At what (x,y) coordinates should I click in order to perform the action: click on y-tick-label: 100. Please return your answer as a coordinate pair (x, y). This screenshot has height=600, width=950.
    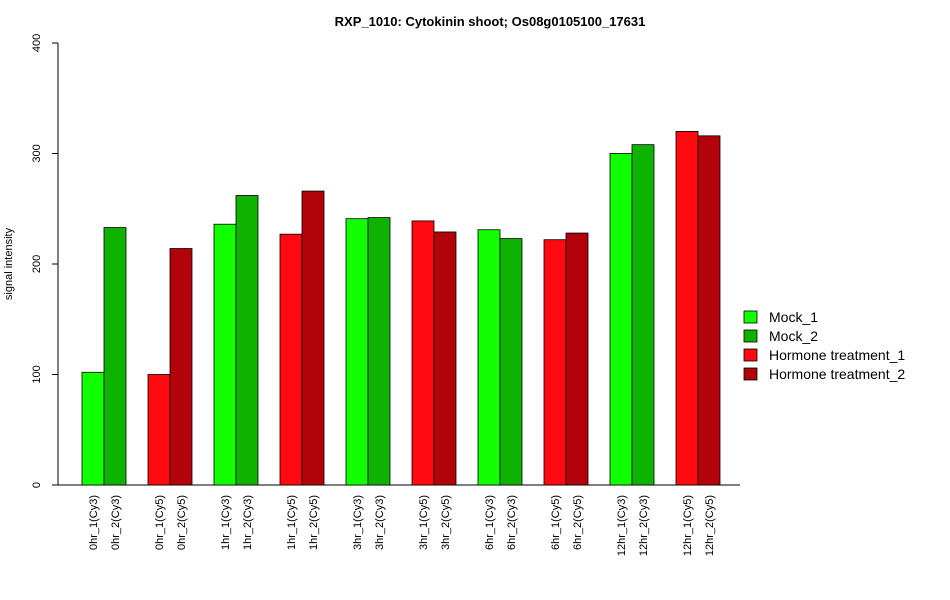
    Looking at the image, I should click on (37, 374).